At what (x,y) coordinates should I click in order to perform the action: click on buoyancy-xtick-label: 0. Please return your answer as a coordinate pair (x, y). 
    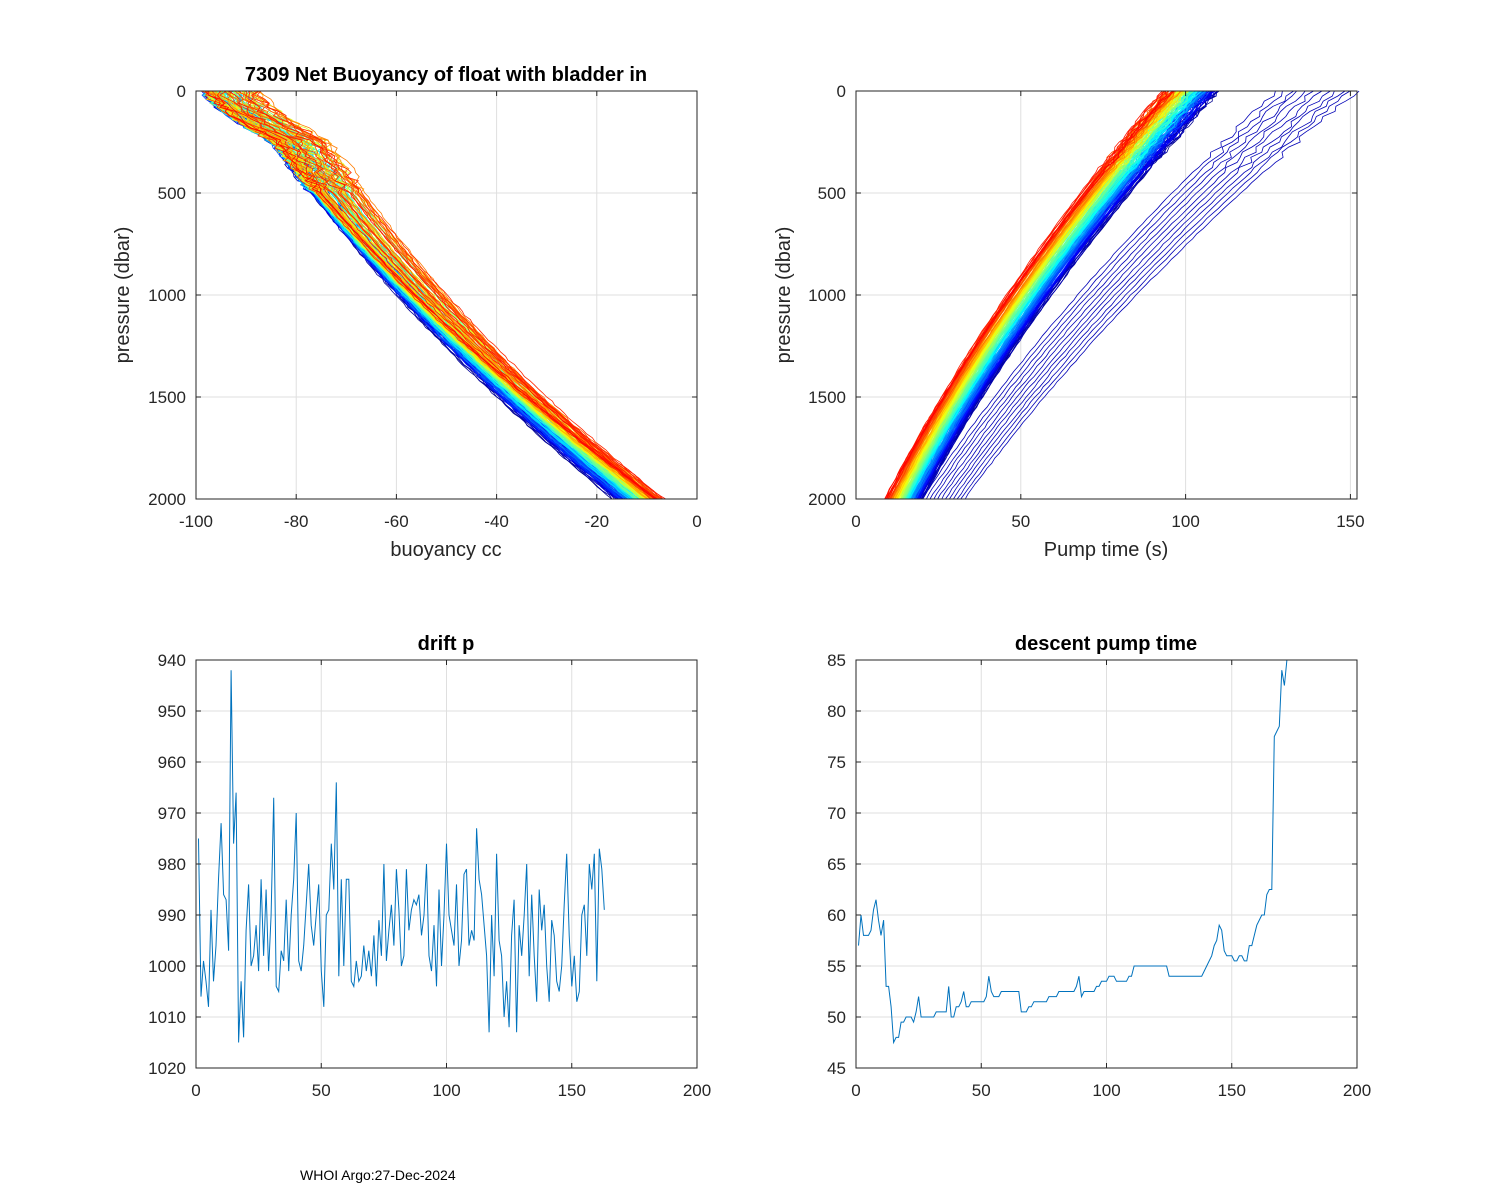
    Looking at the image, I should click on (696, 521).